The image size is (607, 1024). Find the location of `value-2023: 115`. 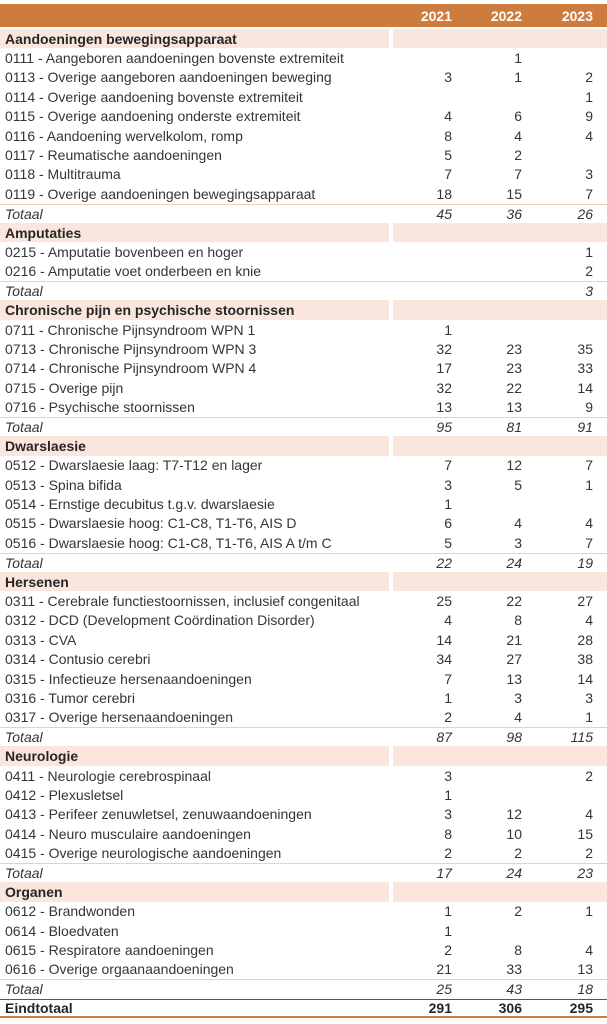

value-2023: 115 is located at coordinates (581, 737).